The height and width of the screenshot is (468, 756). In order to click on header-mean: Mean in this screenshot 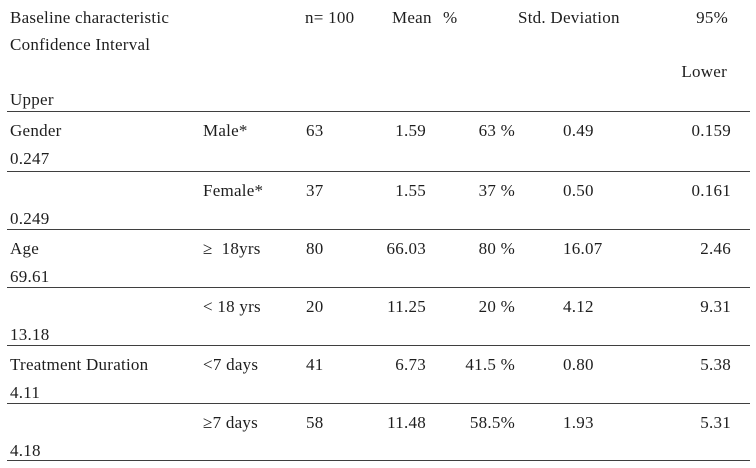, I will do `click(412, 17)`.